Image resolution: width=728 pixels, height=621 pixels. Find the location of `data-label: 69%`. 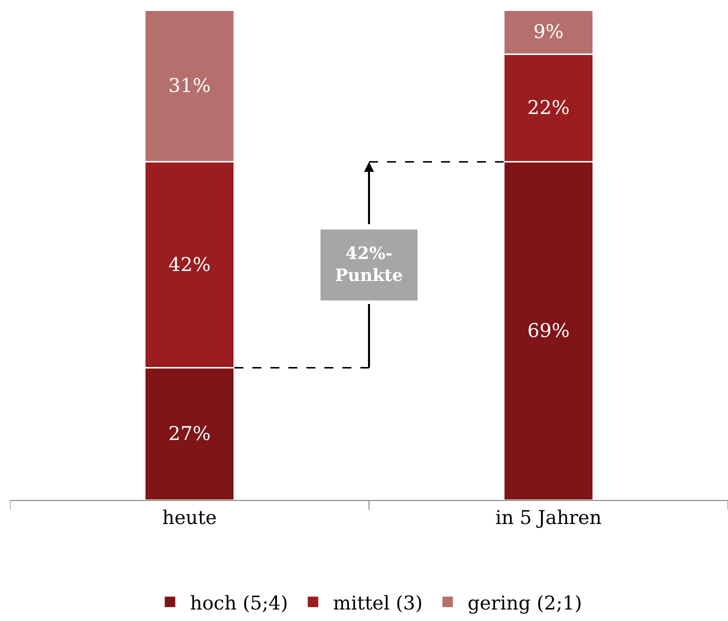

data-label: 69% is located at coordinates (548, 331).